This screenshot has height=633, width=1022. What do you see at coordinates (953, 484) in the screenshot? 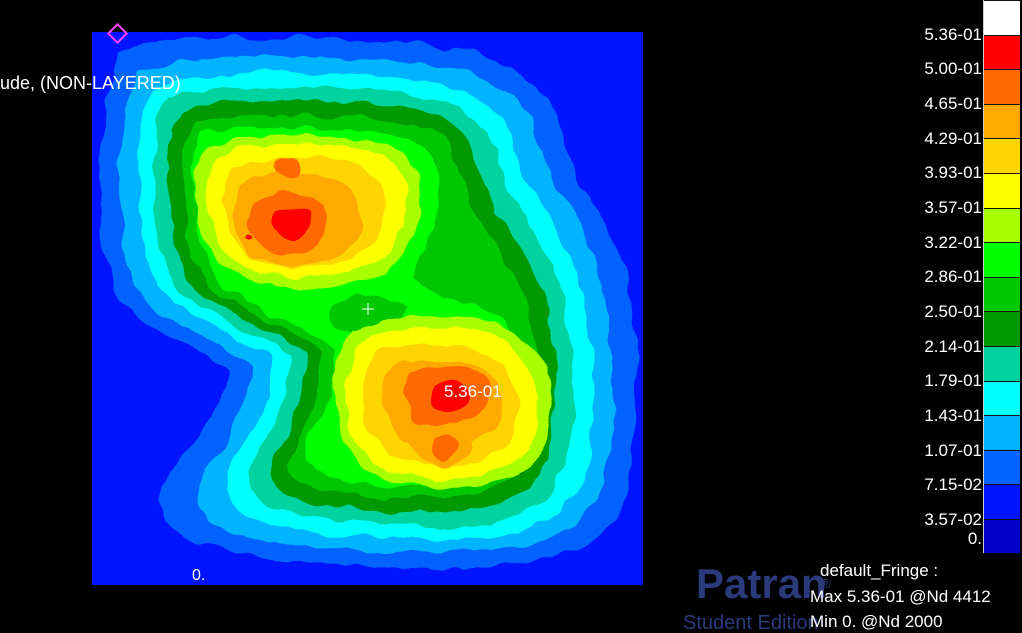
I see `legend-value: 7.15-02` at bounding box center [953, 484].